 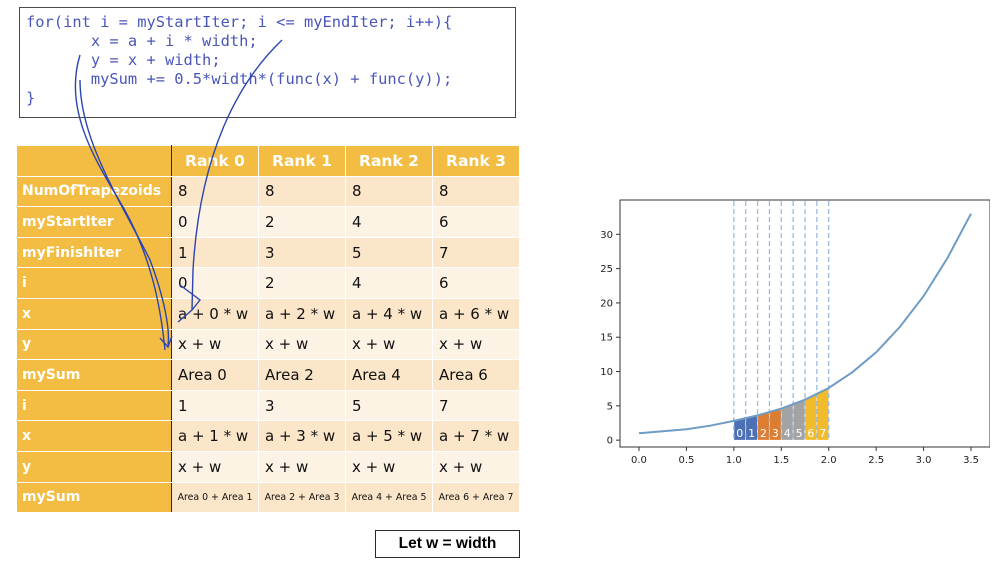 I want to click on table-cell: Area 0, so click(x=215, y=375).